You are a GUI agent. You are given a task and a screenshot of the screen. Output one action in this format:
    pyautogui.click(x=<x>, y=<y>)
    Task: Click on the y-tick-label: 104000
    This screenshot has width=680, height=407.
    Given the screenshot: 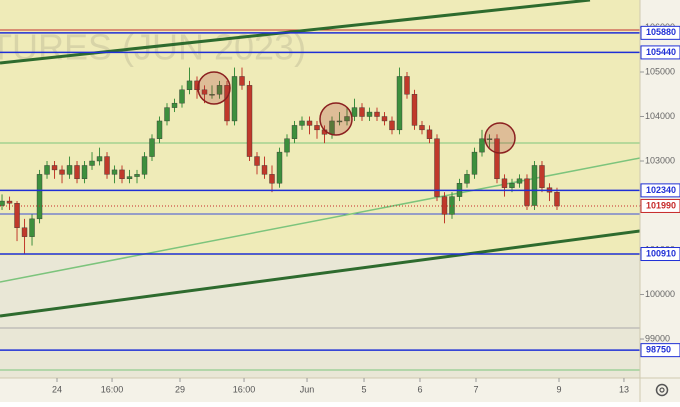 What is the action you would take?
    pyautogui.click(x=660, y=116)
    